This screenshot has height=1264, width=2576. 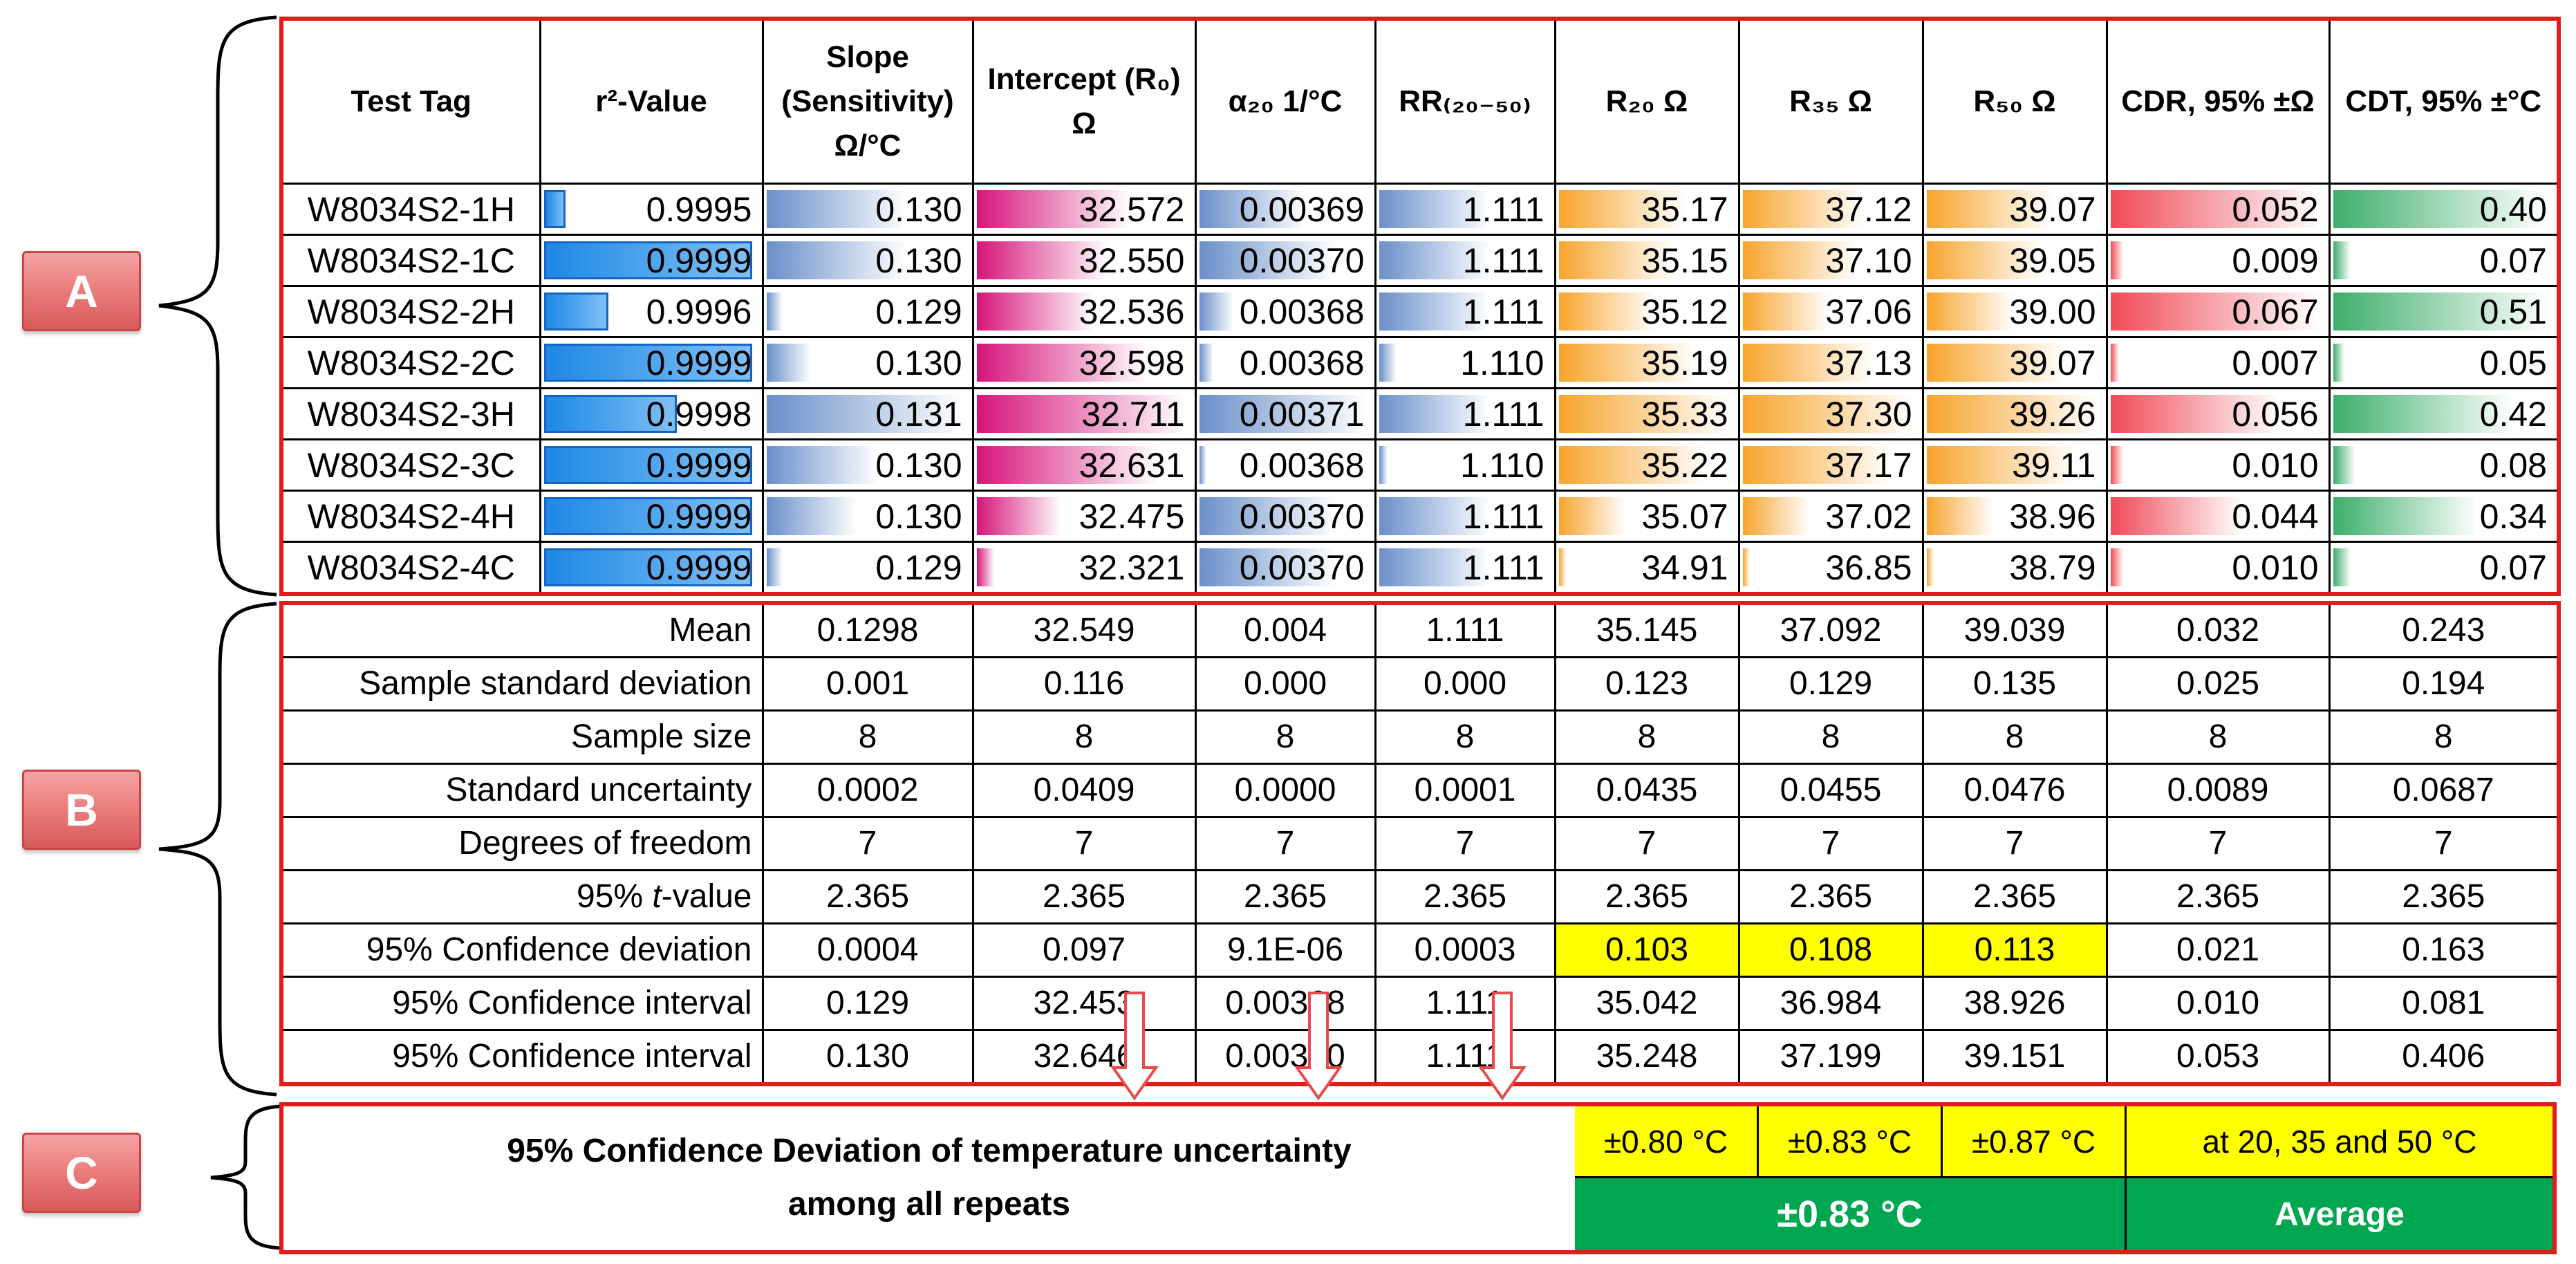 What do you see at coordinates (1830, 568) in the screenshot?
I see `r35-cell: 36.85` at bounding box center [1830, 568].